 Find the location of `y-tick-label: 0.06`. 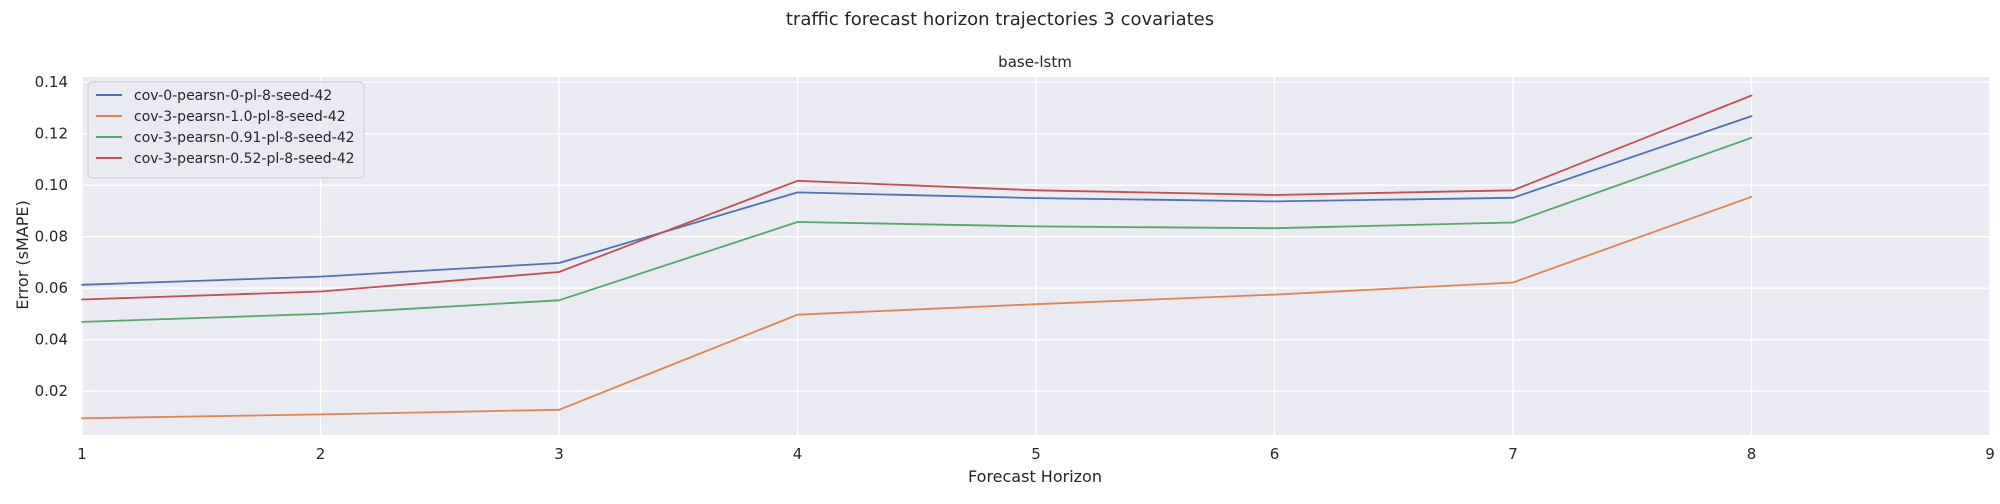

y-tick-label: 0.06 is located at coordinates (51, 288).